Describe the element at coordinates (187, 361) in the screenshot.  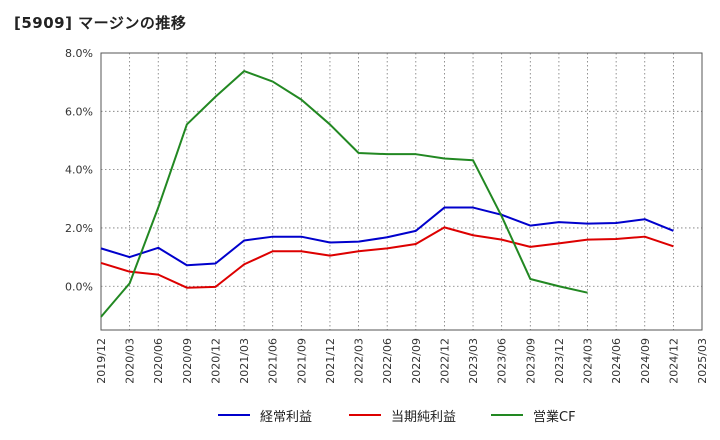
I see `x-tick-label: 2020/09` at that location.